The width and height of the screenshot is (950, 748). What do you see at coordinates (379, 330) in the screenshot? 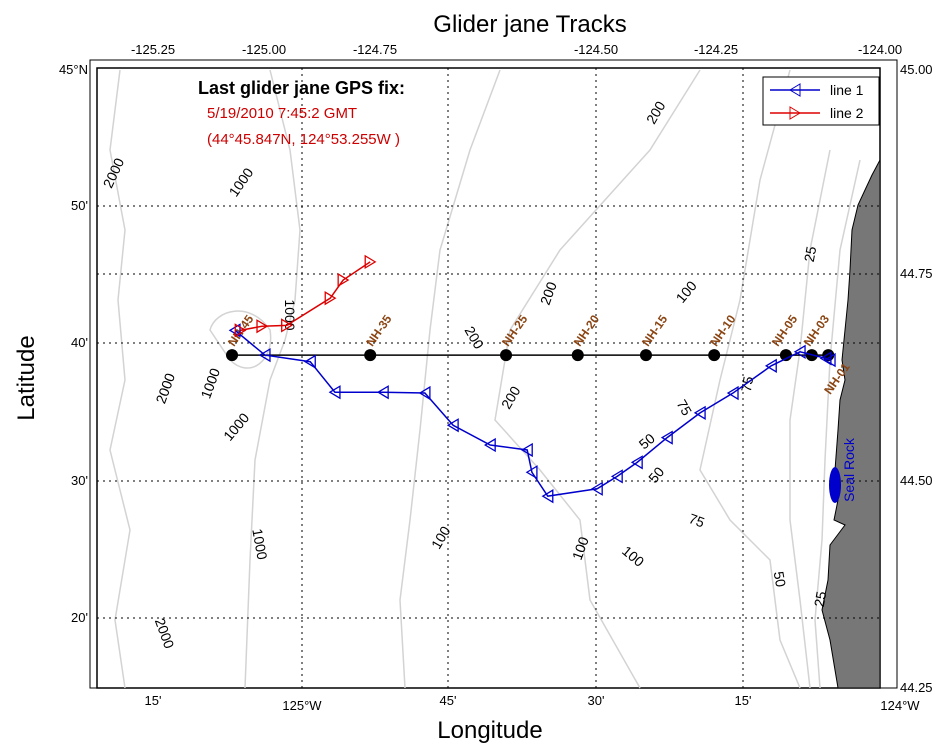
I see `station-label: NH-35` at bounding box center [379, 330].